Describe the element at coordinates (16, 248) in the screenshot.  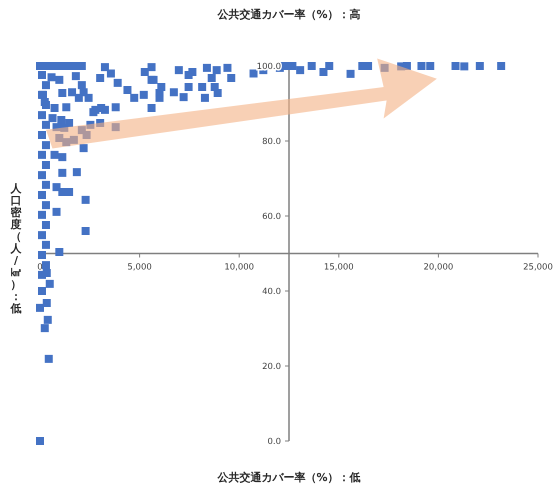
I see `text: 人口密度（人/㎢）：低` at that location.